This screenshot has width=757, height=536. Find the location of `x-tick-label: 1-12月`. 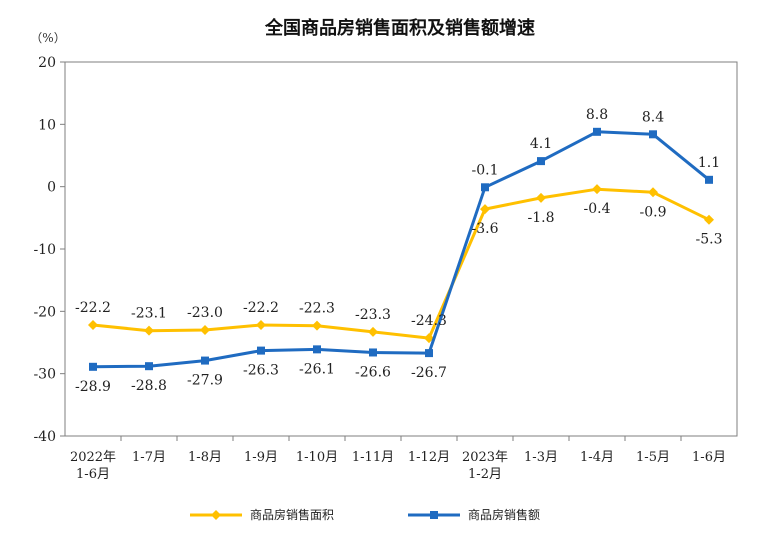

x-tick-label: 1-12月 is located at coordinates (429, 457).